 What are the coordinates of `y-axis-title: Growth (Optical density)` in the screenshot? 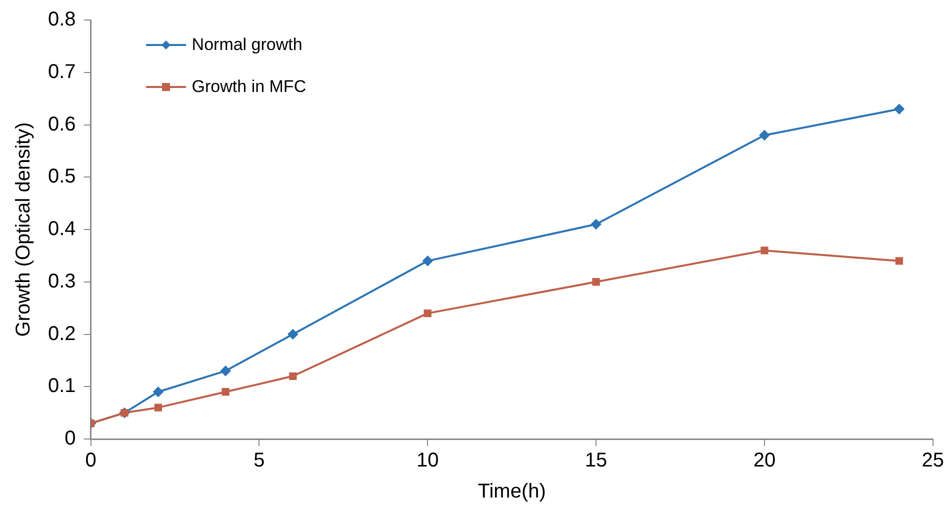 It's located at (23, 229).